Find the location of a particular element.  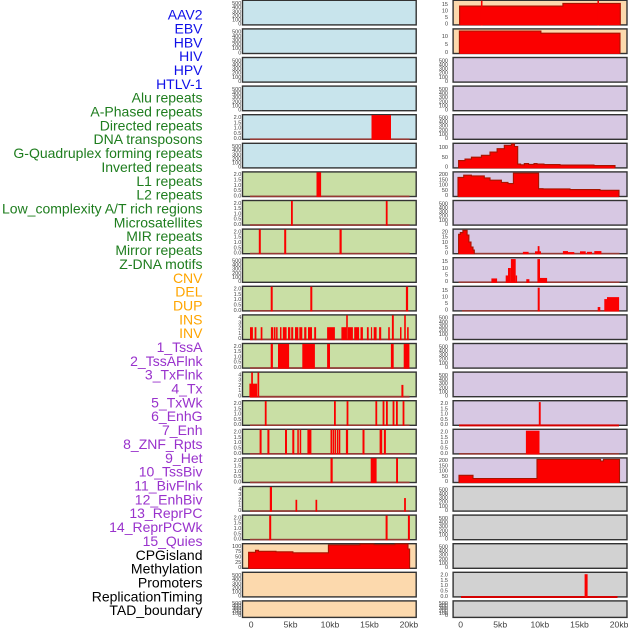

svg-text: HPV is located at coordinates (188, 70).